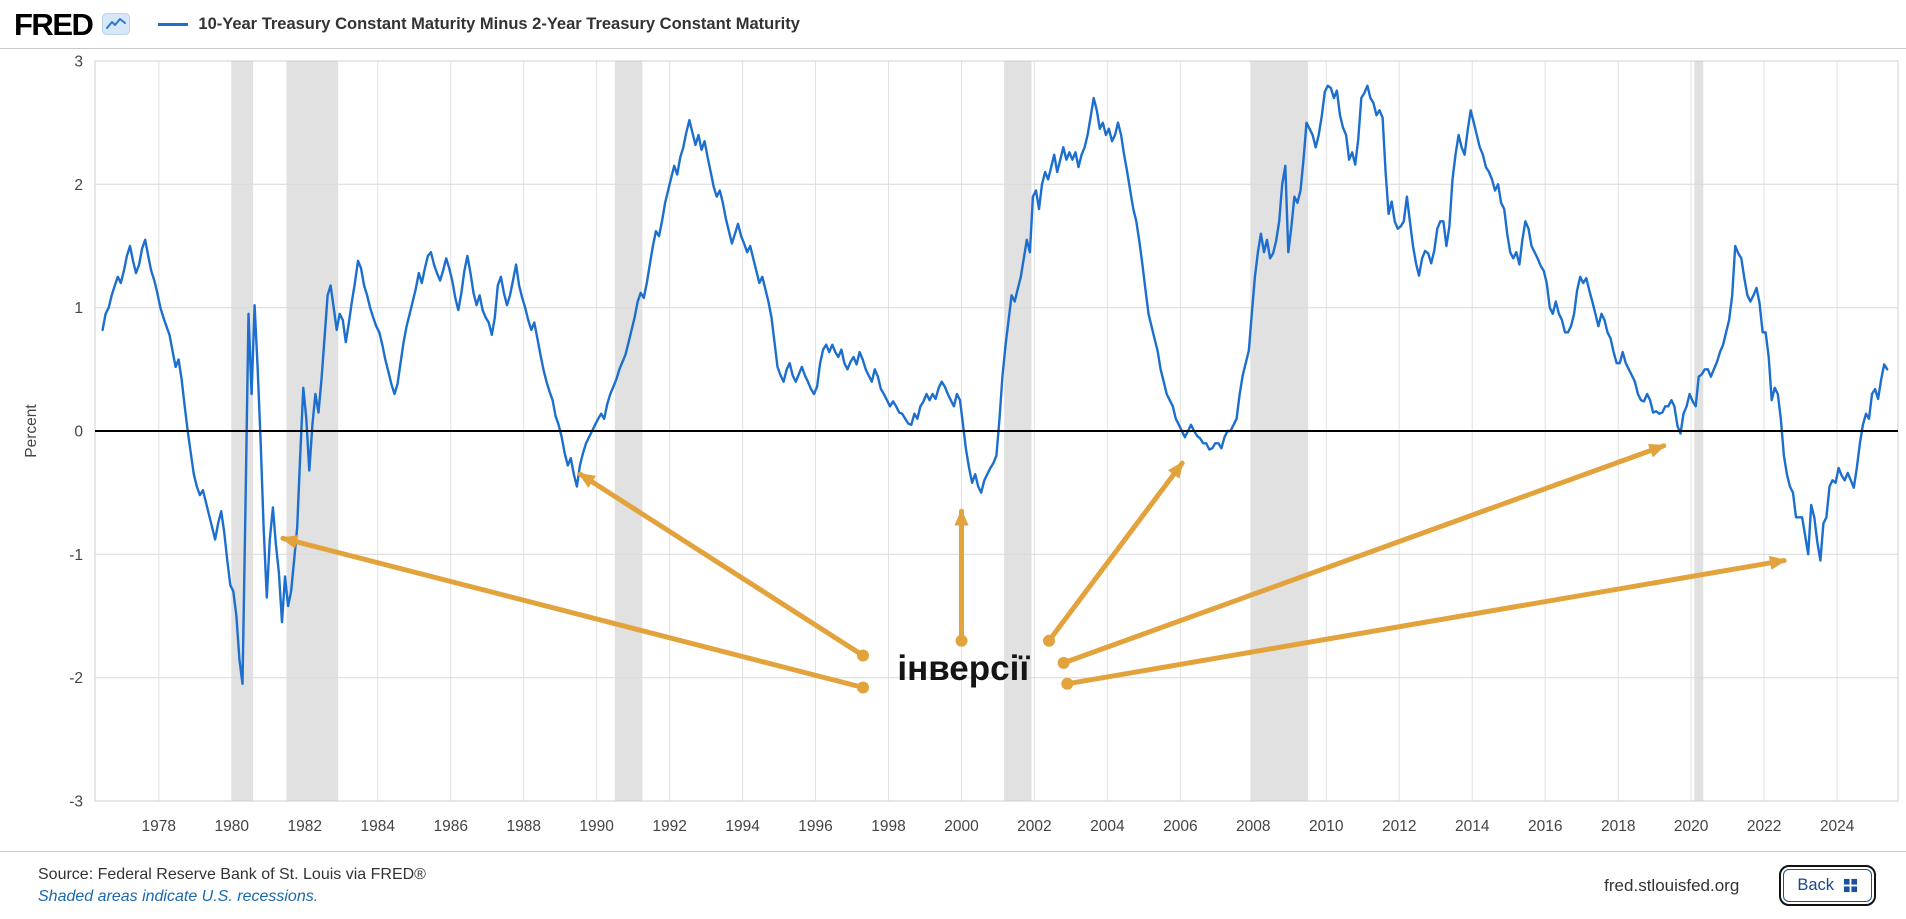  What do you see at coordinates (1837, 826) in the screenshot?
I see `x-tick-label: 2024` at bounding box center [1837, 826].